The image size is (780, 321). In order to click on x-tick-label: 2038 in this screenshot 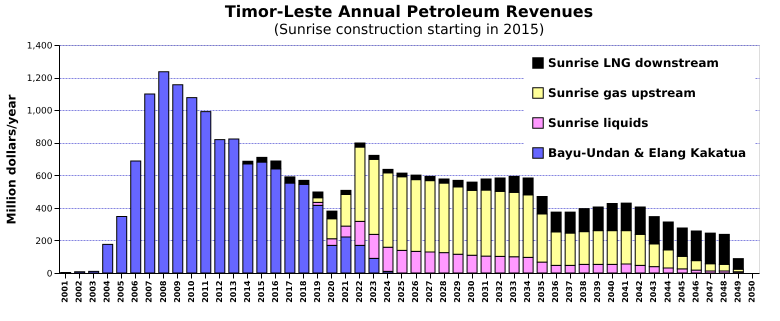, I will do `click(583, 291)`.